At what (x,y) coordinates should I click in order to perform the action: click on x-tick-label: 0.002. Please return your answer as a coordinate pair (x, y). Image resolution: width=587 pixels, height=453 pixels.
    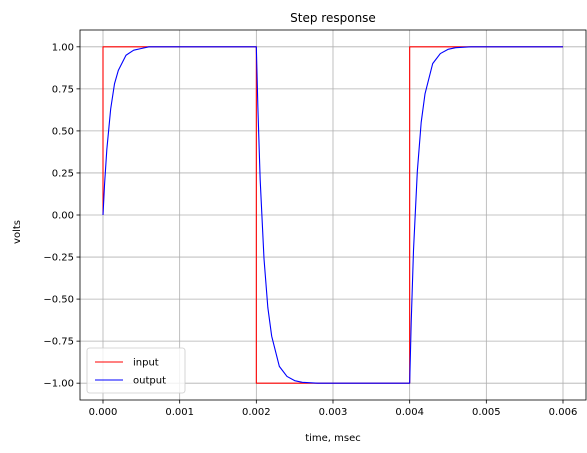
    Looking at the image, I should click on (256, 412).